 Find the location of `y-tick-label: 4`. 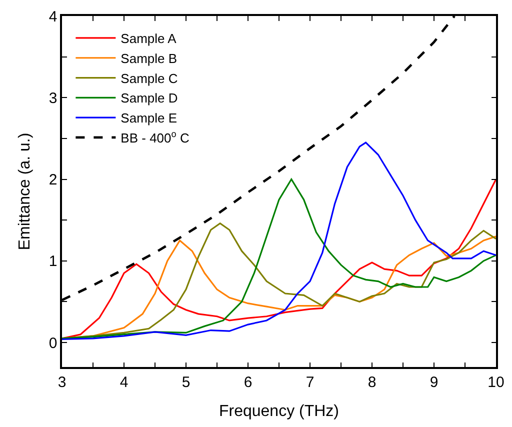

y-tick-label: 4 is located at coordinates (53, 17).